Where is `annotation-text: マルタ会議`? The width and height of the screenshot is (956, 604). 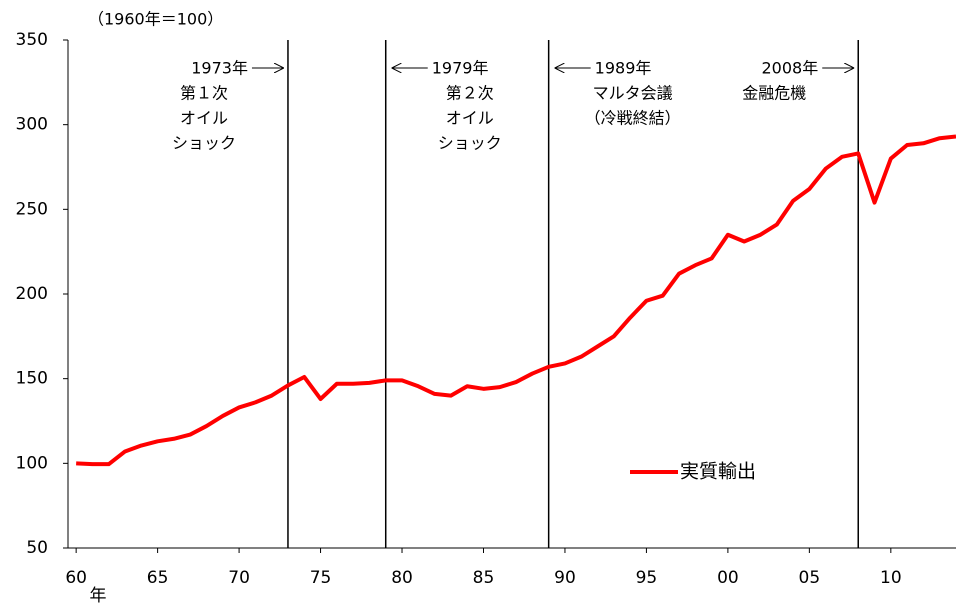
annotation-text: マルタ会議 is located at coordinates (633, 93).